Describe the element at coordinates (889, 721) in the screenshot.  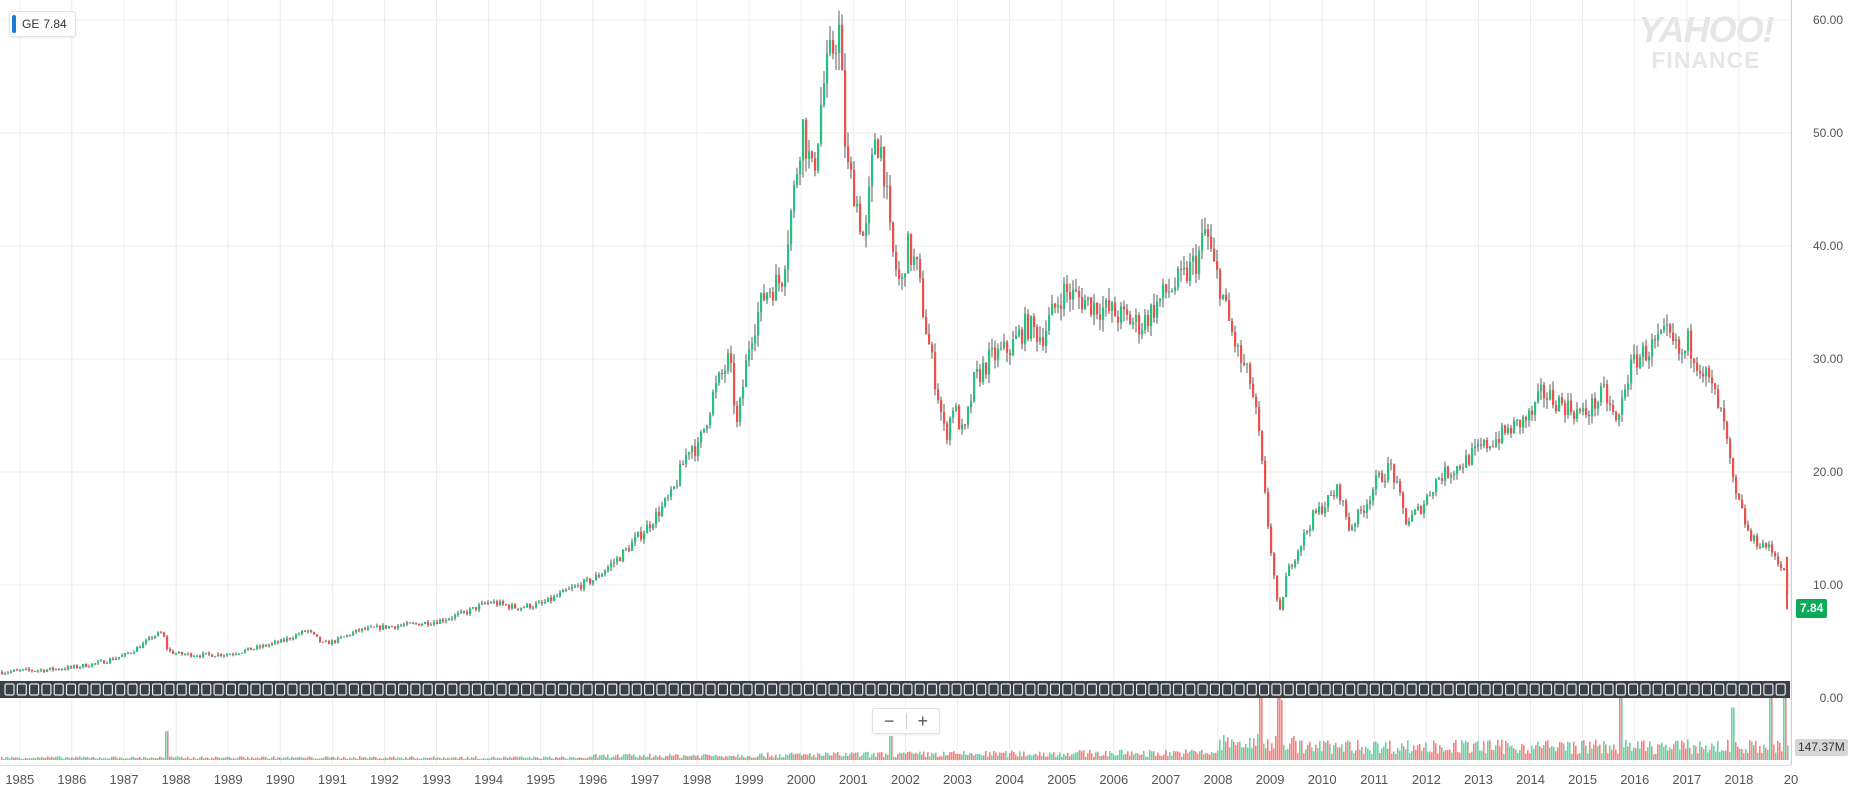
I see `zoom-out-button: −` at that location.